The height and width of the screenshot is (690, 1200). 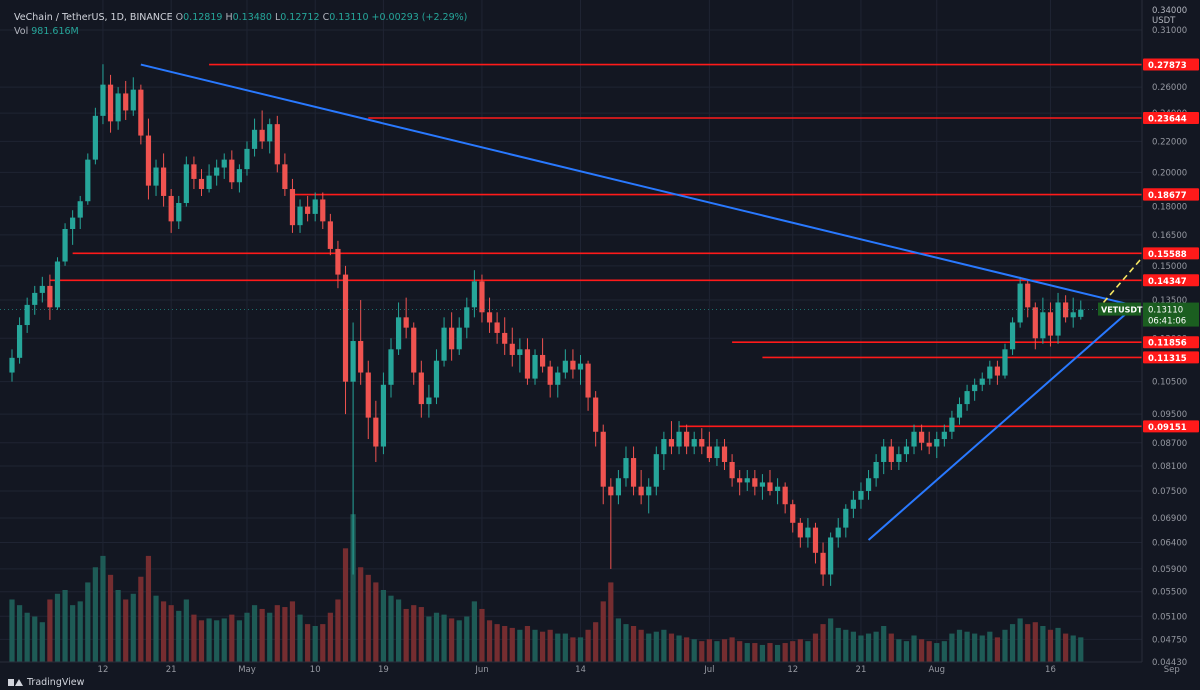 What do you see at coordinates (590, 668) in the screenshot?
I see `time-axis: 1221May1019Jun14Jul1221Aug16Sep13` at bounding box center [590, 668].